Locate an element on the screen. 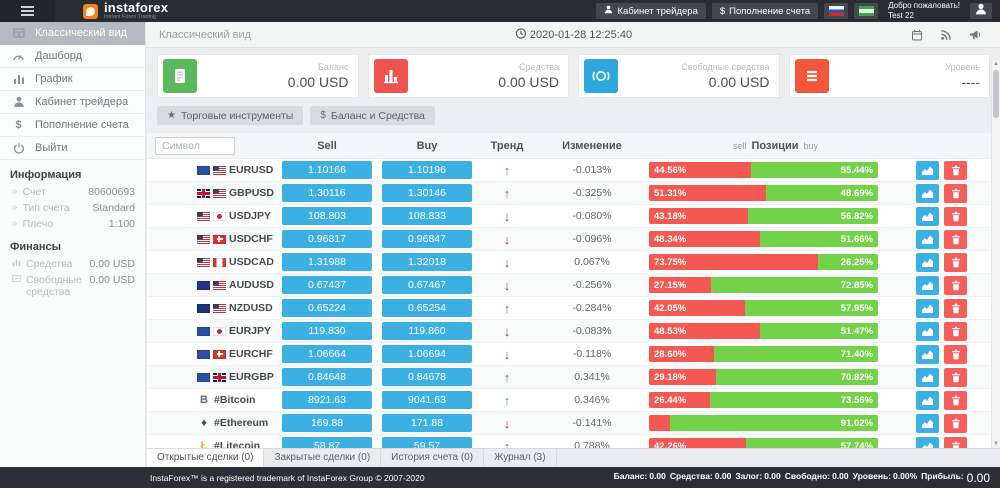 This screenshot has width=1000, height=488. tab-2: История счета (0) is located at coordinates (433, 458).